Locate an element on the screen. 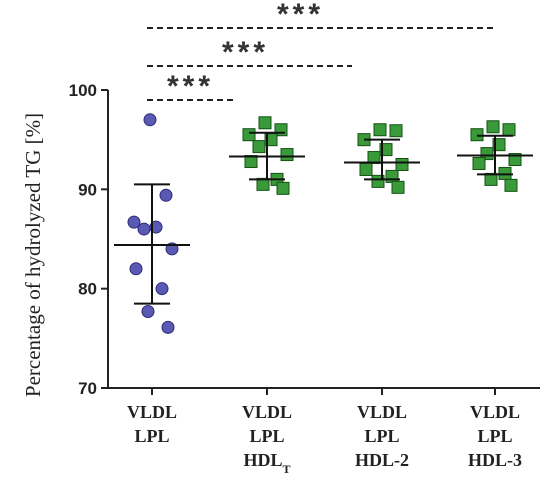  y-axis-label: Percentage of hydrolyzed TG [%] is located at coordinates (33, 255).